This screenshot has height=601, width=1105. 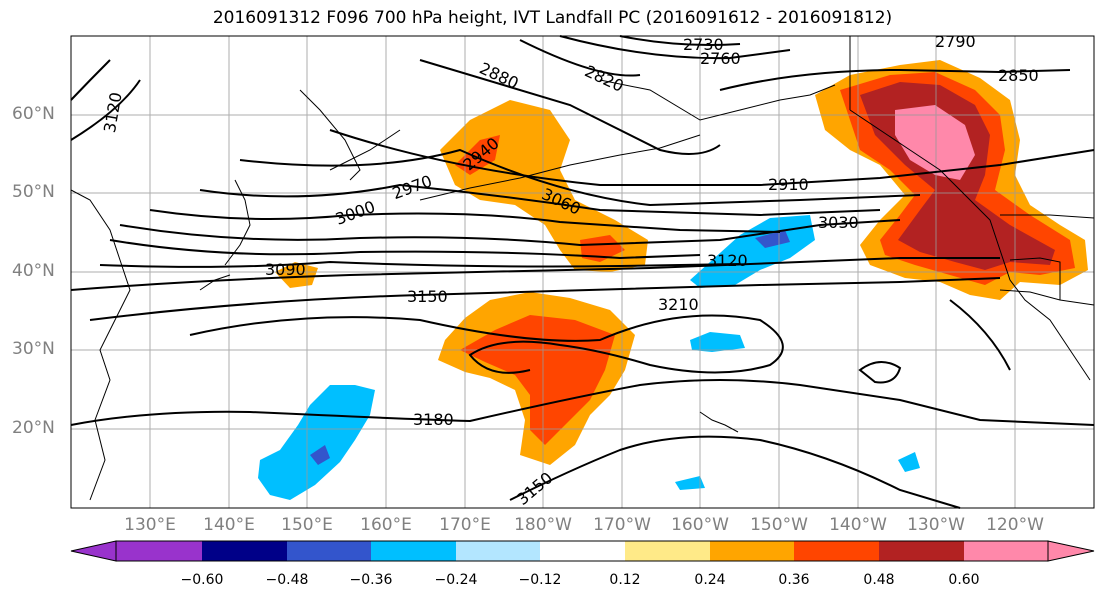 What do you see at coordinates (710, 580) in the screenshot?
I see `colorbar-tick-label: 0.24` at bounding box center [710, 580].